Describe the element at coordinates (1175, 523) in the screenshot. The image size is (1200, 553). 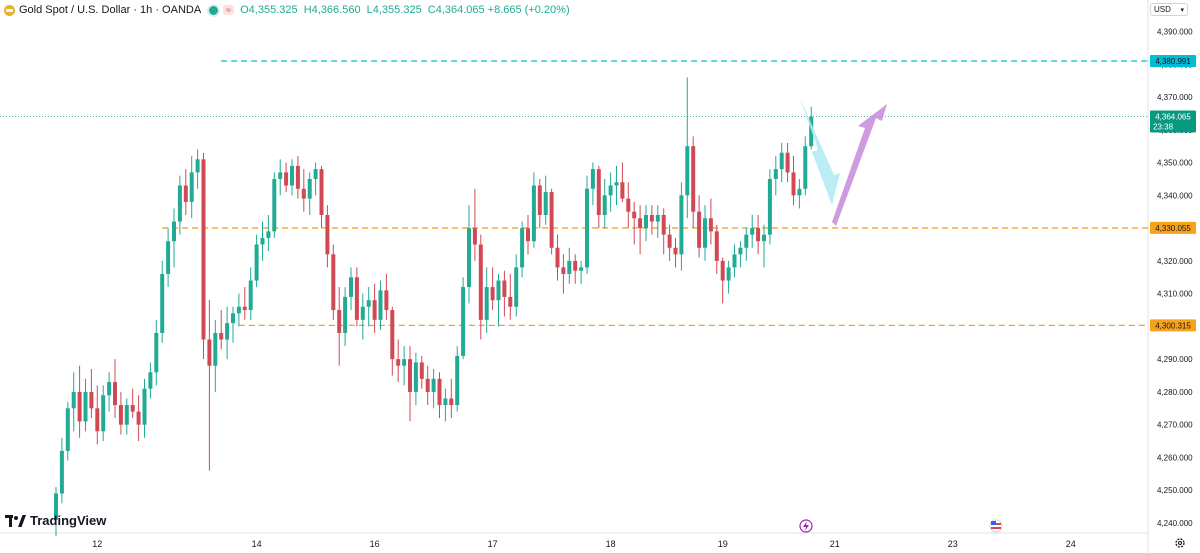
I see `y-tick-label: 4,240.000` at that location.